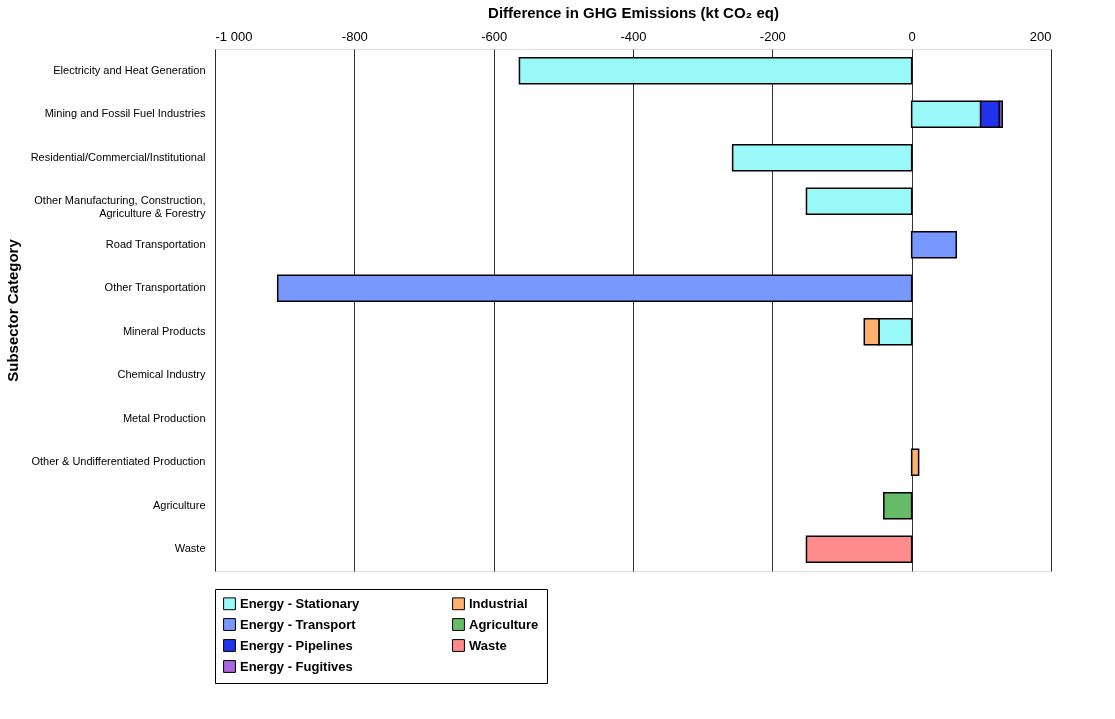 The width and height of the screenshot is (1115, 719). I want to click on y-axis-title: Subsector Category, so click(12, 310).